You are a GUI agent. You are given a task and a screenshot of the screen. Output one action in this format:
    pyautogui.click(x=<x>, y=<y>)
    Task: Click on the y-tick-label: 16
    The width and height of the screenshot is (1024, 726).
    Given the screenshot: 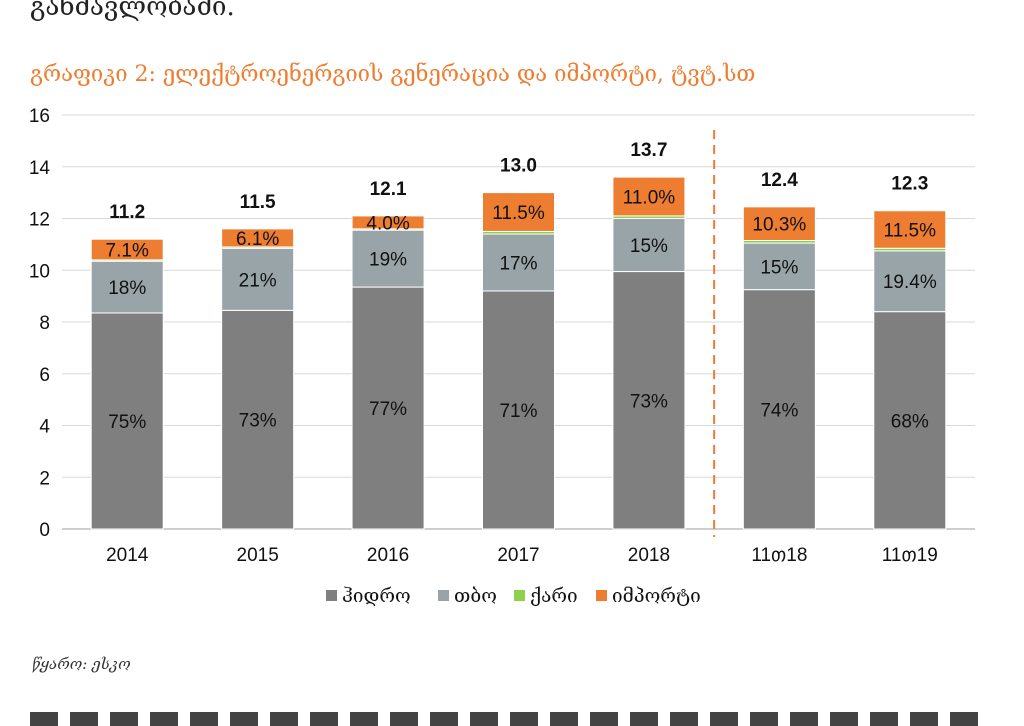 What is the action you would take?
    pyautogui.click(x=39, y=116)
    